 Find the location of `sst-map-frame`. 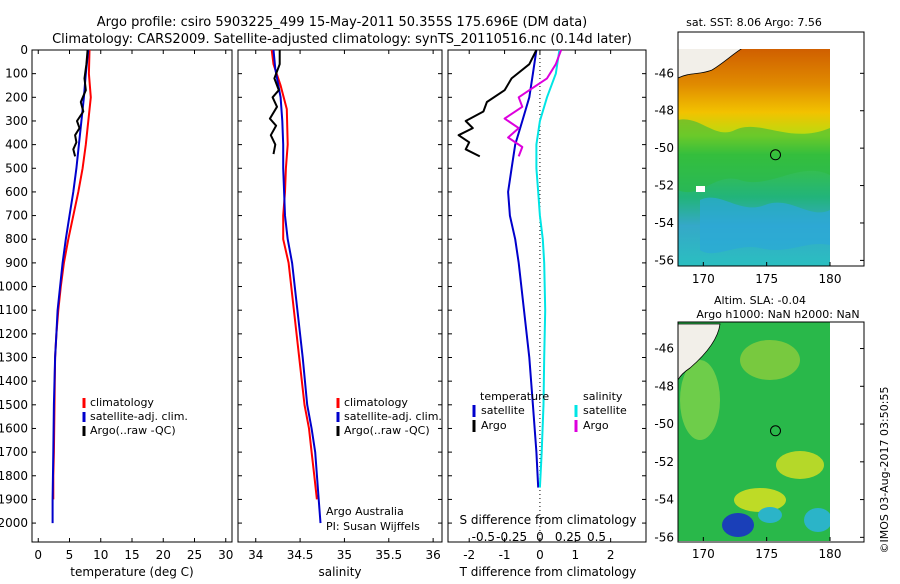

sst-map-frame is located at coordinates (771, 149).